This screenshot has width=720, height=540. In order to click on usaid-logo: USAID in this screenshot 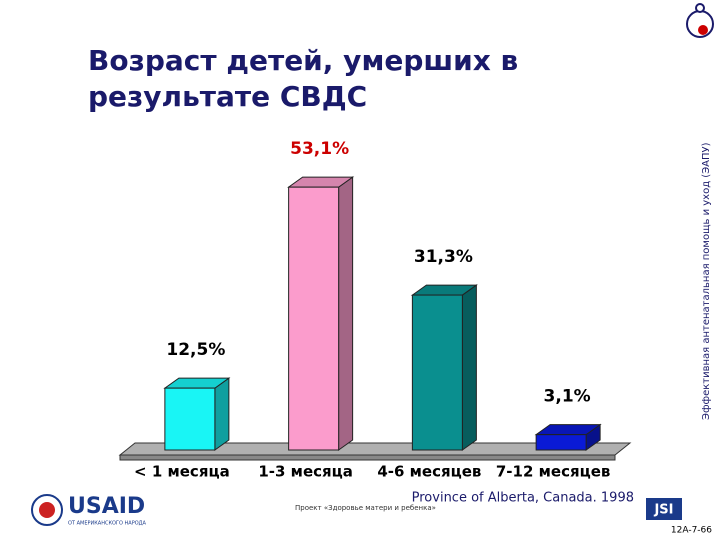, I will do `click(106, 506)`.